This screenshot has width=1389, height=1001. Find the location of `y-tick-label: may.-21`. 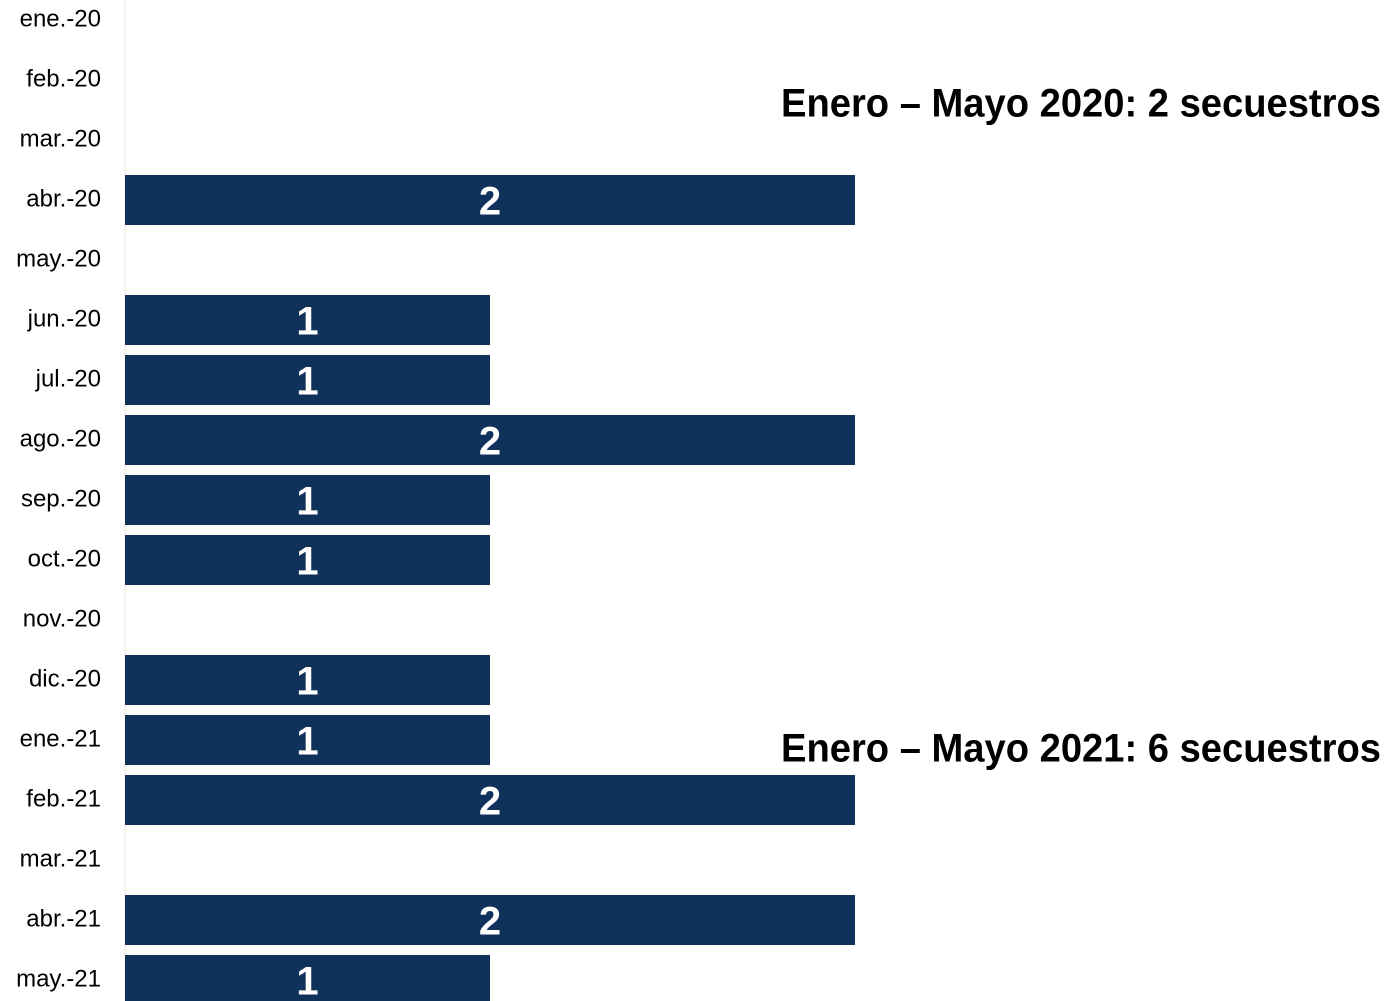

y-tick-label: may.-21 is located at coordinates (58, 978).